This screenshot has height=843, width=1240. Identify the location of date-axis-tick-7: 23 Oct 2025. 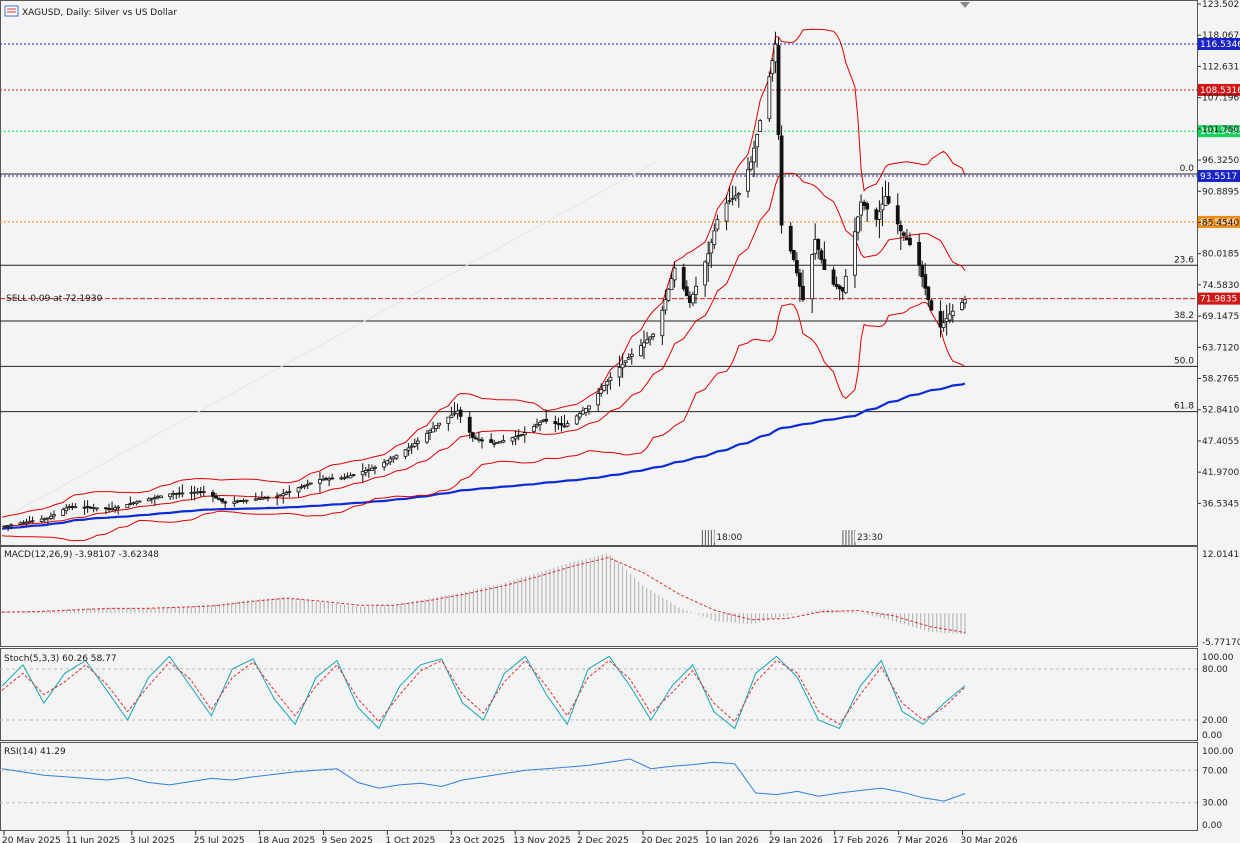
(477, 839).